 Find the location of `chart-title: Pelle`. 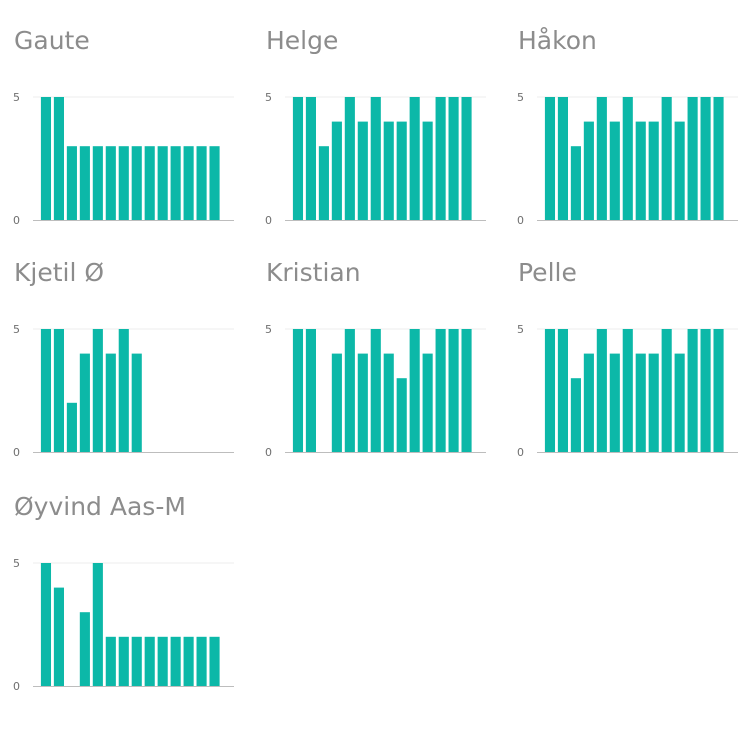

chart-title: Pelle is located at coordinates (547, 272).